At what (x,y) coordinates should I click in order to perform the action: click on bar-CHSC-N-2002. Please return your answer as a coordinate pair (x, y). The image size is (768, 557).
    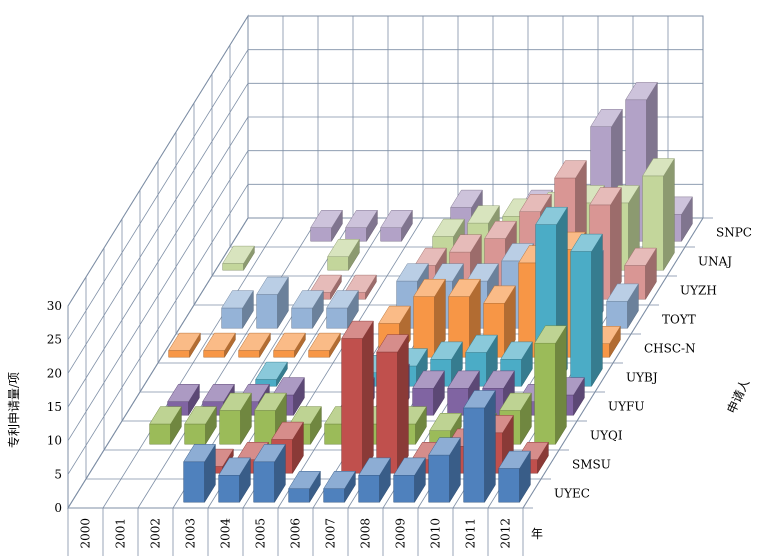
    Looking at the image, I should click on (254, 345).